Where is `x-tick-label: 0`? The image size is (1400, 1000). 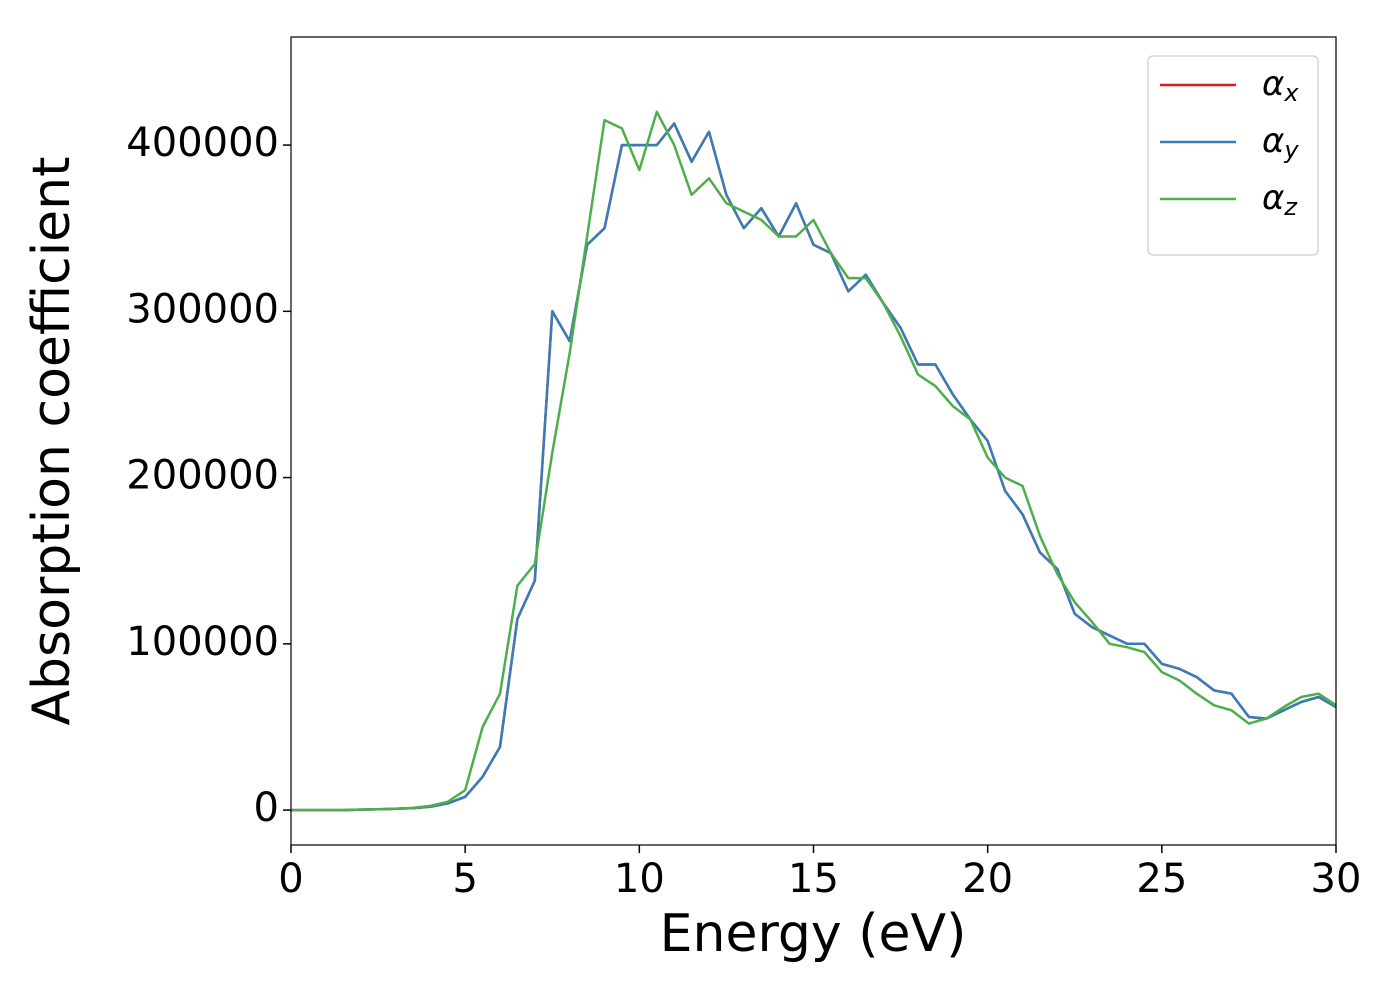
x-tick-label: 0 is located at coordinates (290, 879).